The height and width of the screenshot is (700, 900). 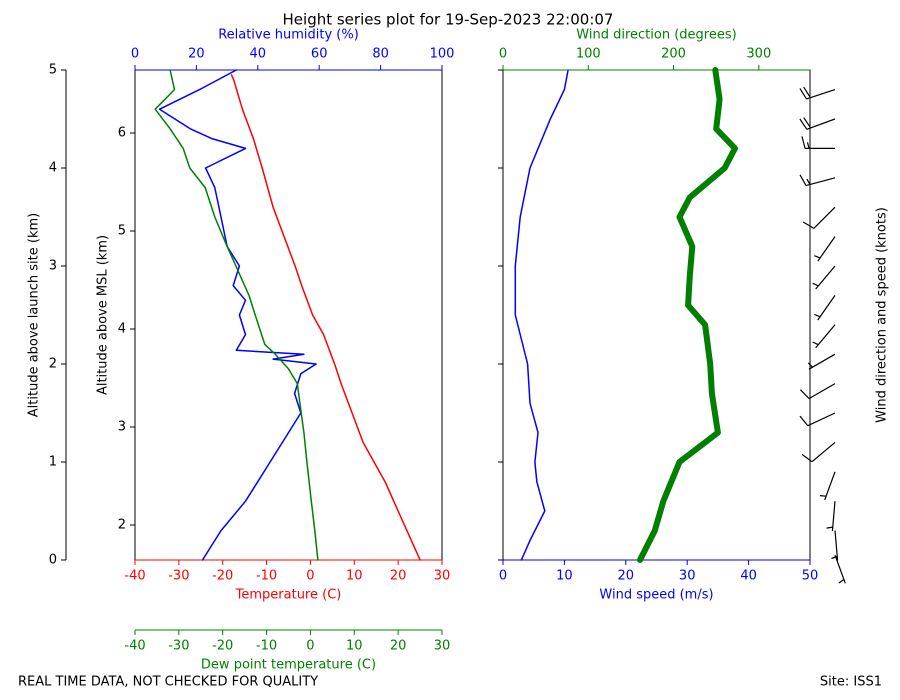 I want to click on y2-tick-label: 2, so click(x=122, y=525).